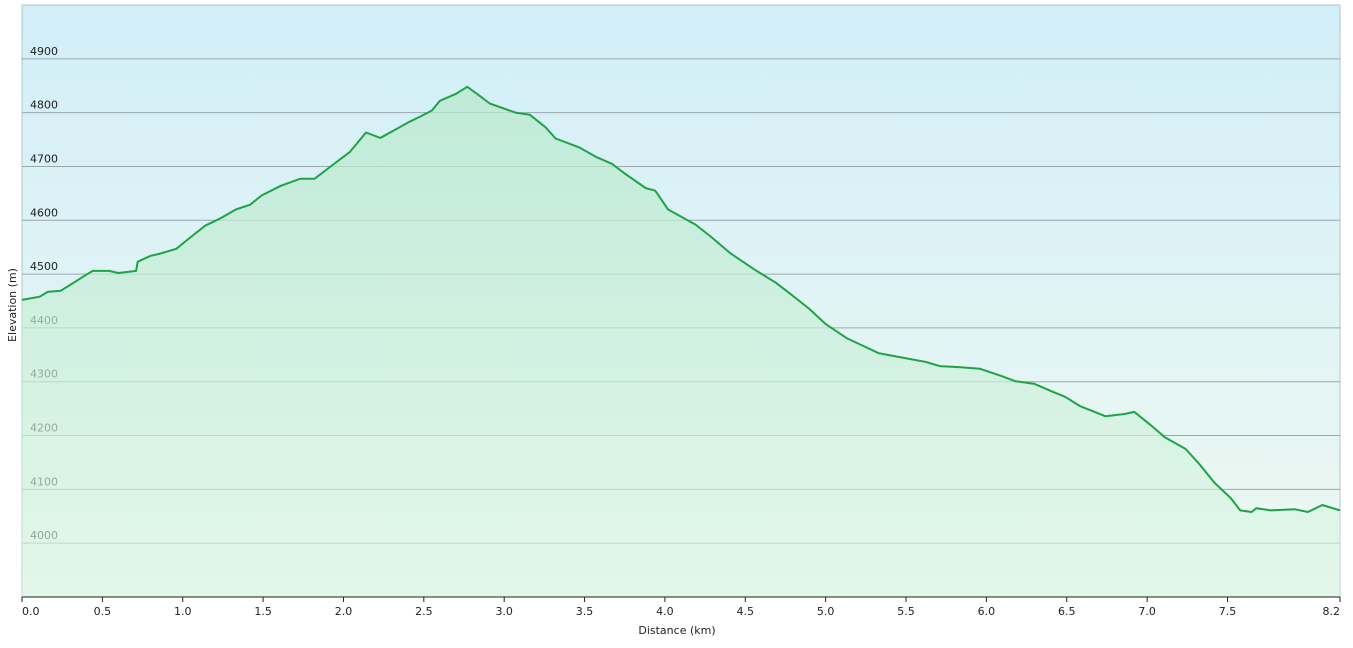  I want to click on x-tick-label: 7.0, so click(1147, 611).